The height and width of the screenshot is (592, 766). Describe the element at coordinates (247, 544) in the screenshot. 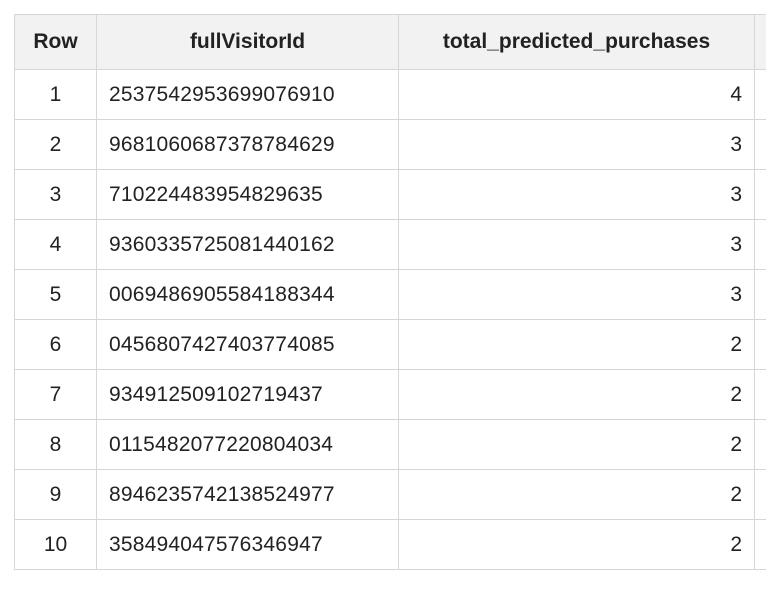

I see `full-visitor-id: 358494047576346947` at that location.